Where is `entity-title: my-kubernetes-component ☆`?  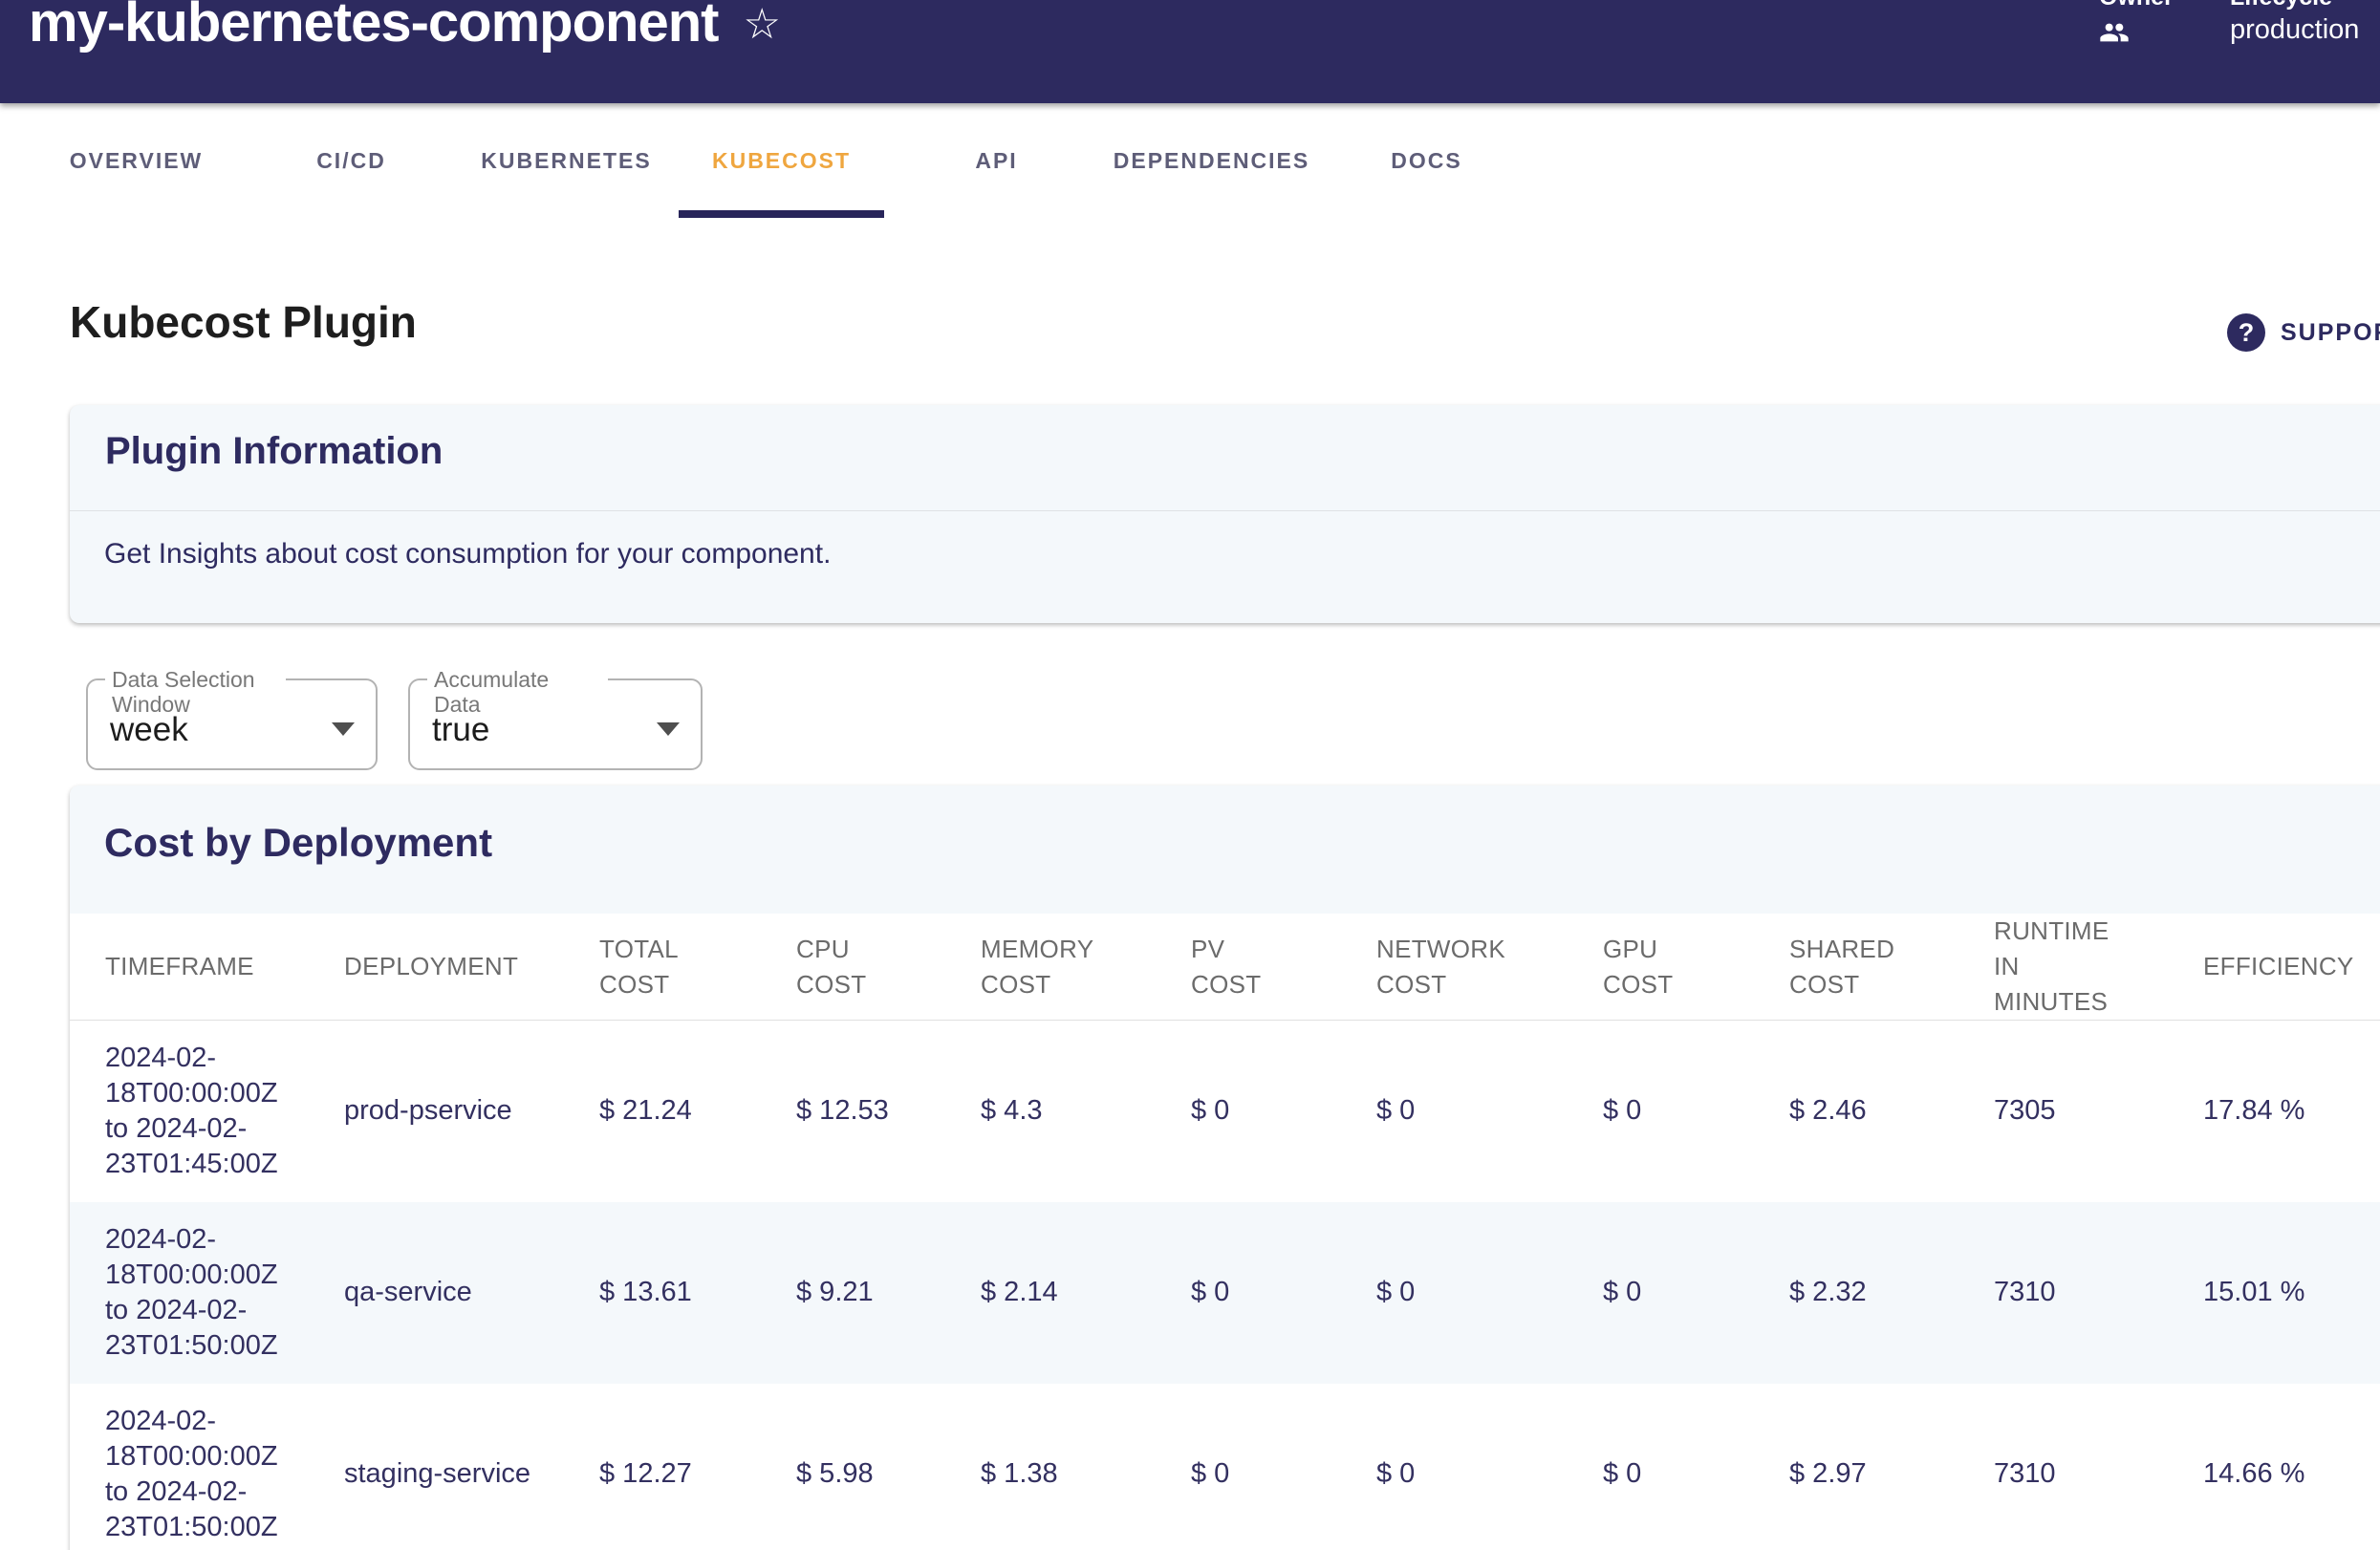
entity-title: my-kubernetes-component ☆ is located at coordinates (405, 27).